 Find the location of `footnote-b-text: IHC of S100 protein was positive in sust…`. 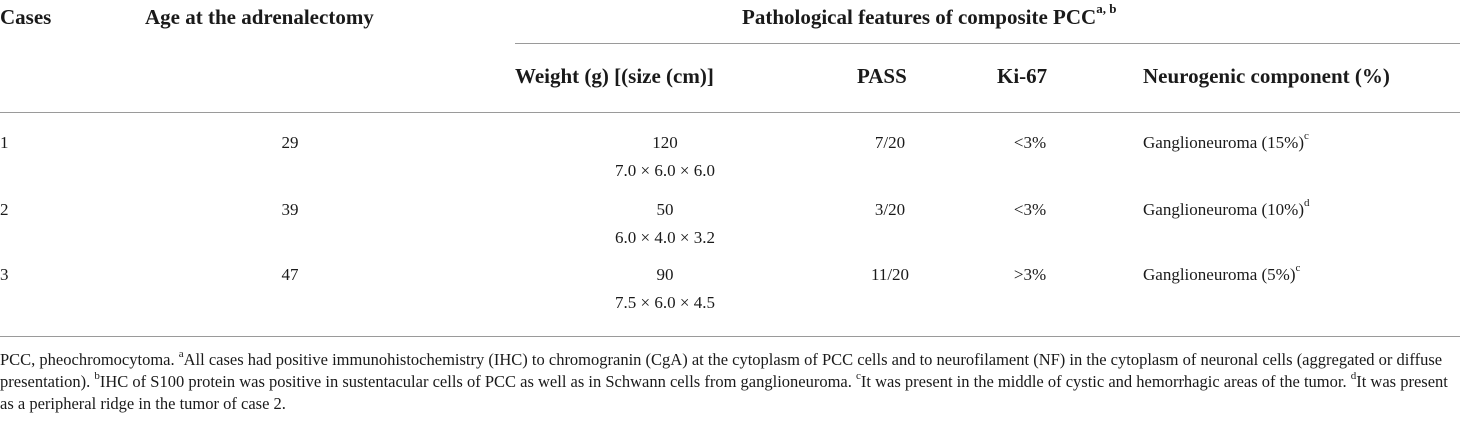

footnote-b-text: IHC of S100 protein was positive in sust… is located at coordinates (478, 381).